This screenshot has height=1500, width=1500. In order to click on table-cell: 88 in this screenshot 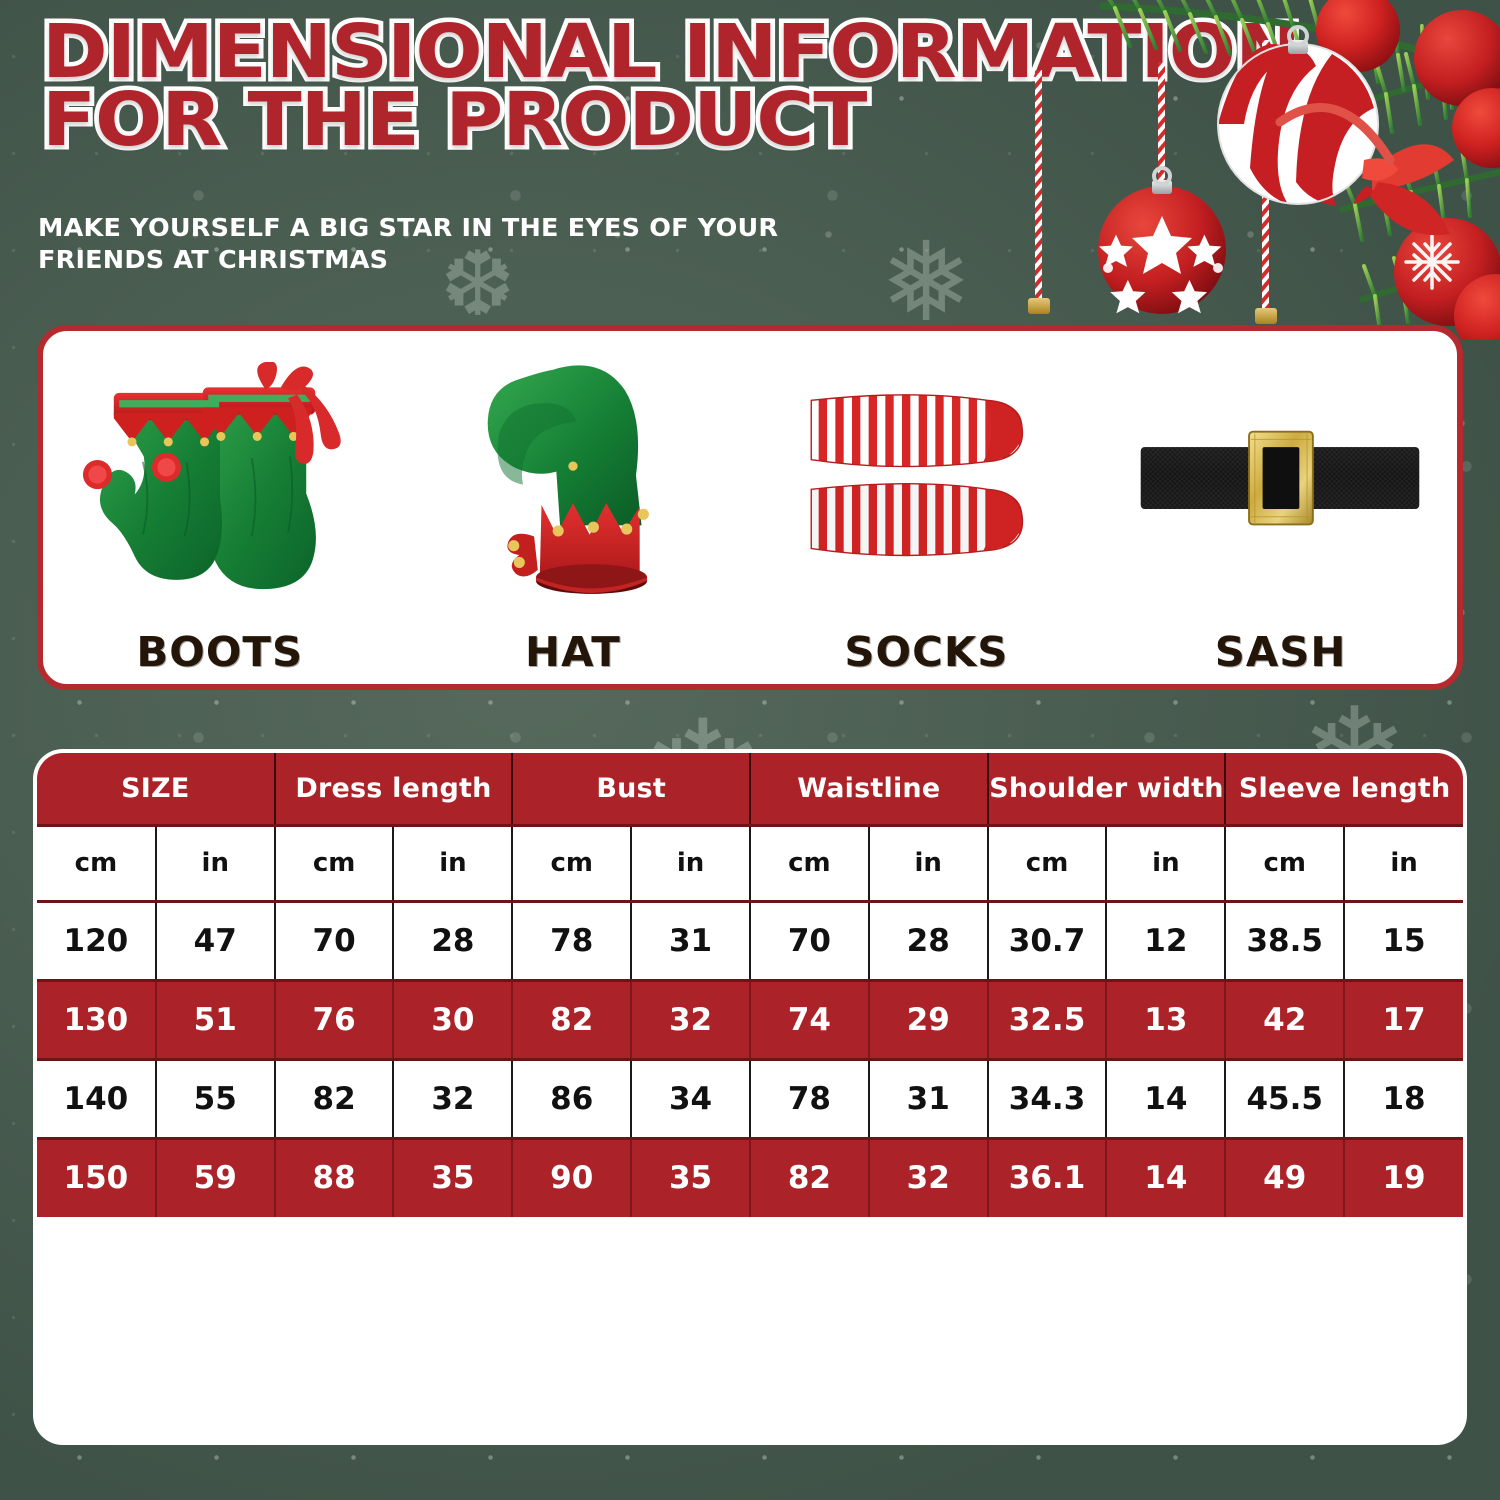, I will do `click(334, 1176)`.